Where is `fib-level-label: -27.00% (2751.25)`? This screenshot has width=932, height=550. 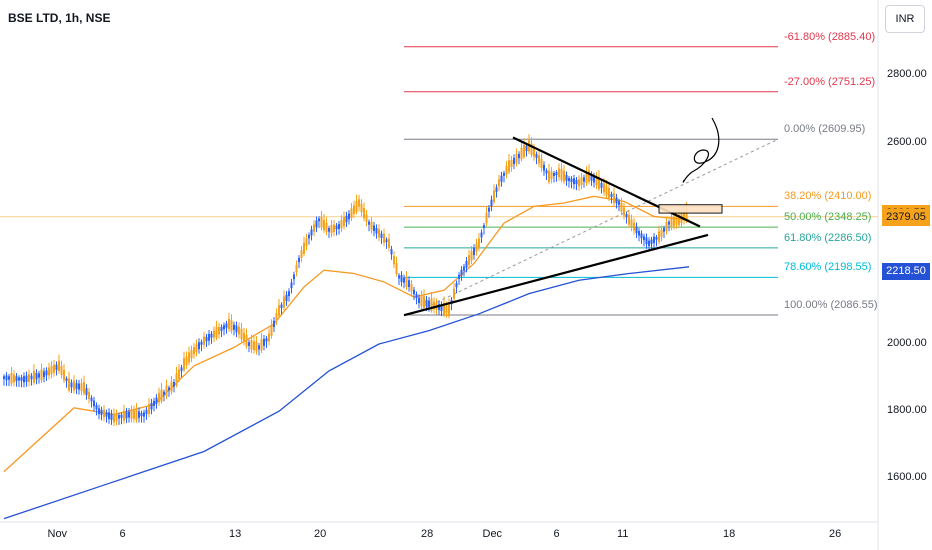 fib-level-label: -27.00% (2751.25) is located at coordinates (830, 81).